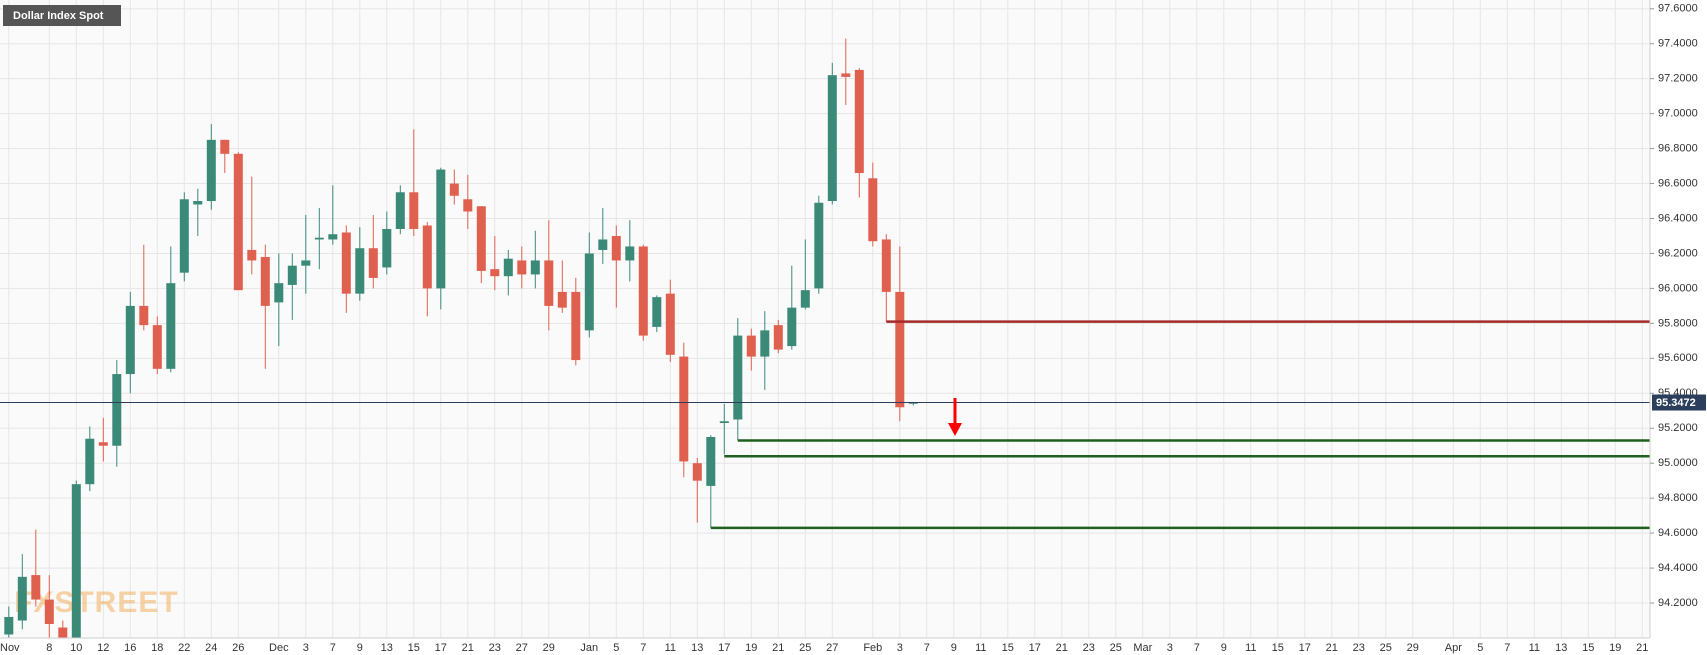 The image size is (1707, 655). What do you see at coordinates (1678, 533) in the screenshot?
I see `y-tick-label: 94.6000` at bounding box center [1678, 533].